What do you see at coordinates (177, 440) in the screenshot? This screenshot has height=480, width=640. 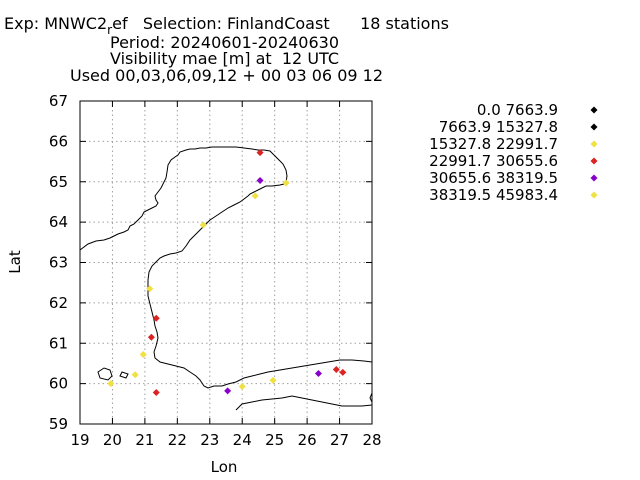 I see `x-tick-label: 22` at bounding box center [177, 440].